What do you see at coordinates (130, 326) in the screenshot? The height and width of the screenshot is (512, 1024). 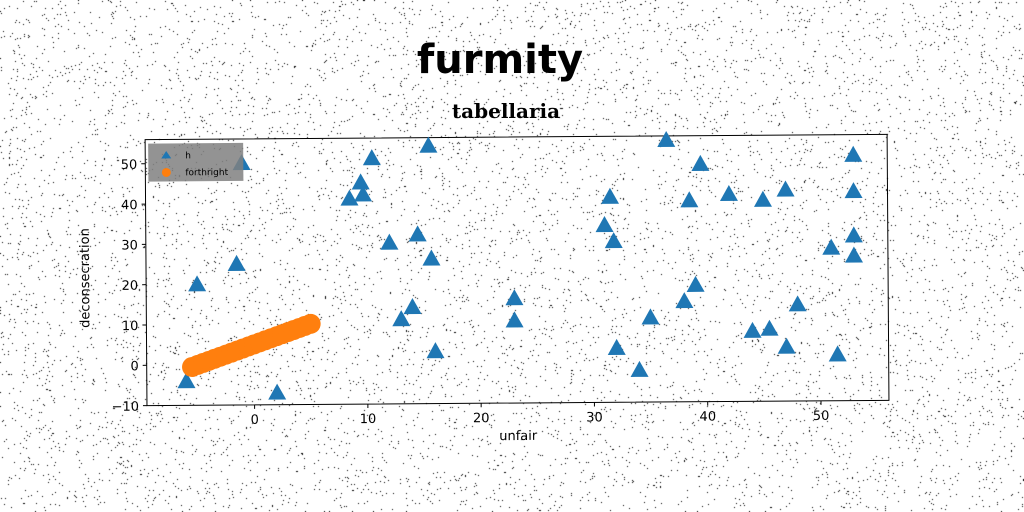 I see `y-tick-label: 10` at bounding box center [130, 326].